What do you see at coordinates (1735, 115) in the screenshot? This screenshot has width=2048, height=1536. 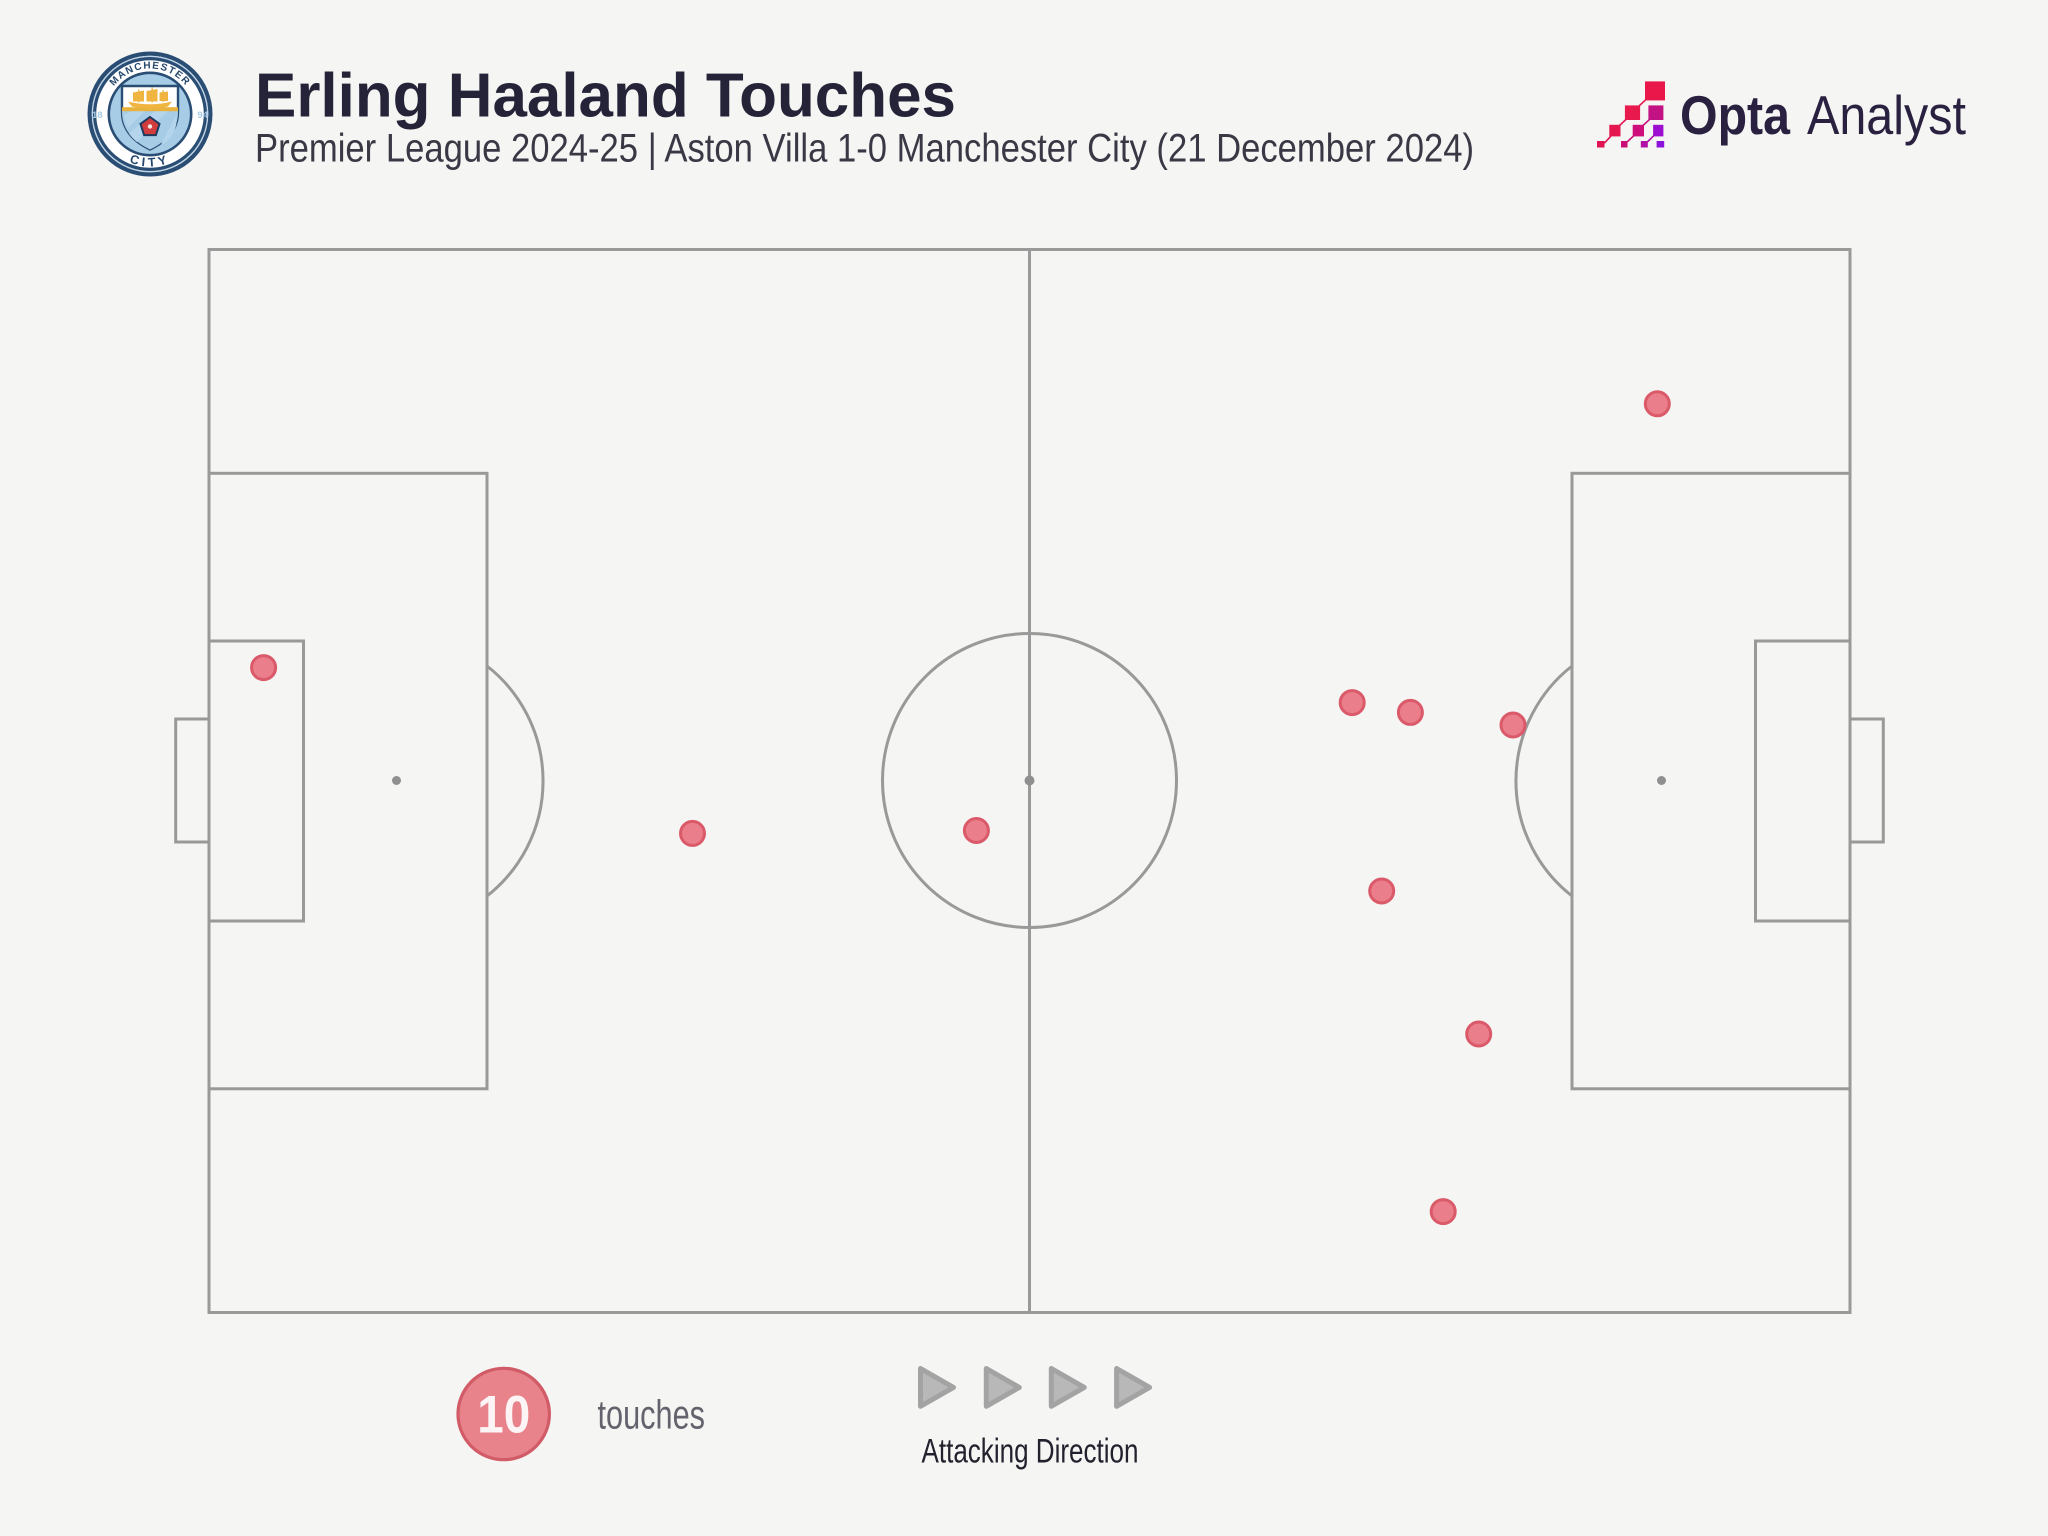 I see `svg-text: Opta` at bounding box center [1735, 115].